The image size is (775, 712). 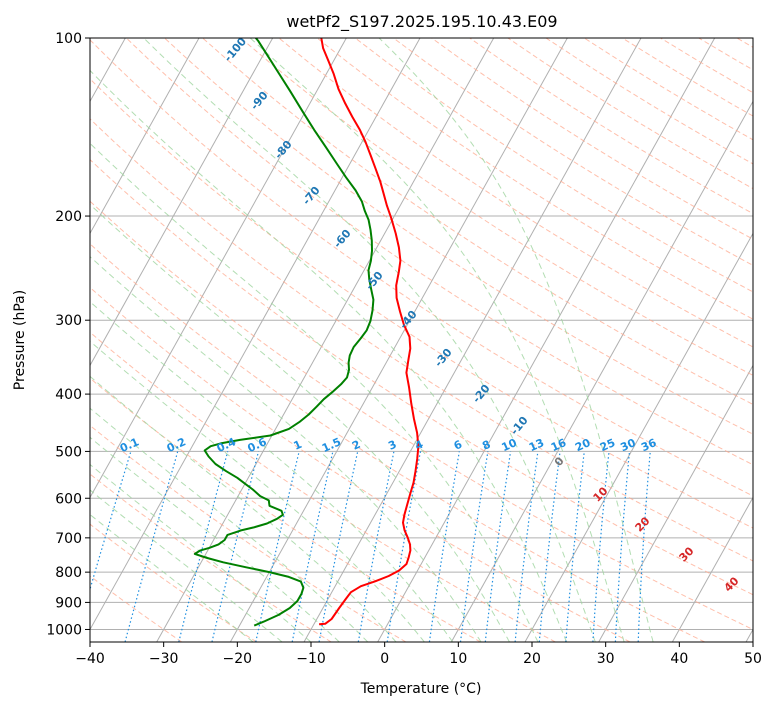 What do you see at coordinates (392, 445) in the screenshot?
I see `mixing-ratio-label: 3` at bounding box center [392, 445].